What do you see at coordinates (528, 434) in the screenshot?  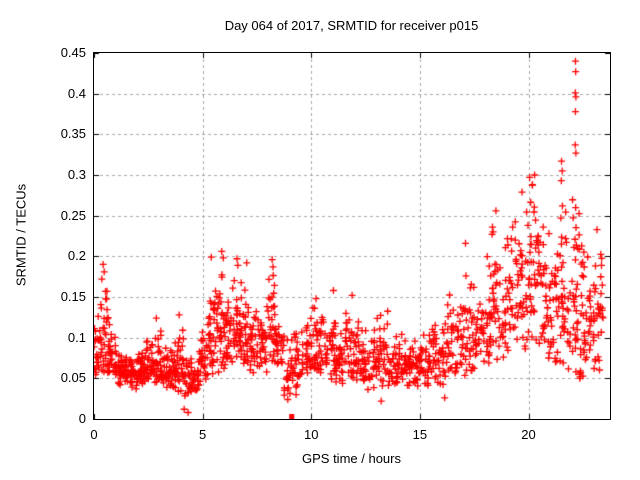 I see `x-tick-label: 20` at bounding box center [528, 434].